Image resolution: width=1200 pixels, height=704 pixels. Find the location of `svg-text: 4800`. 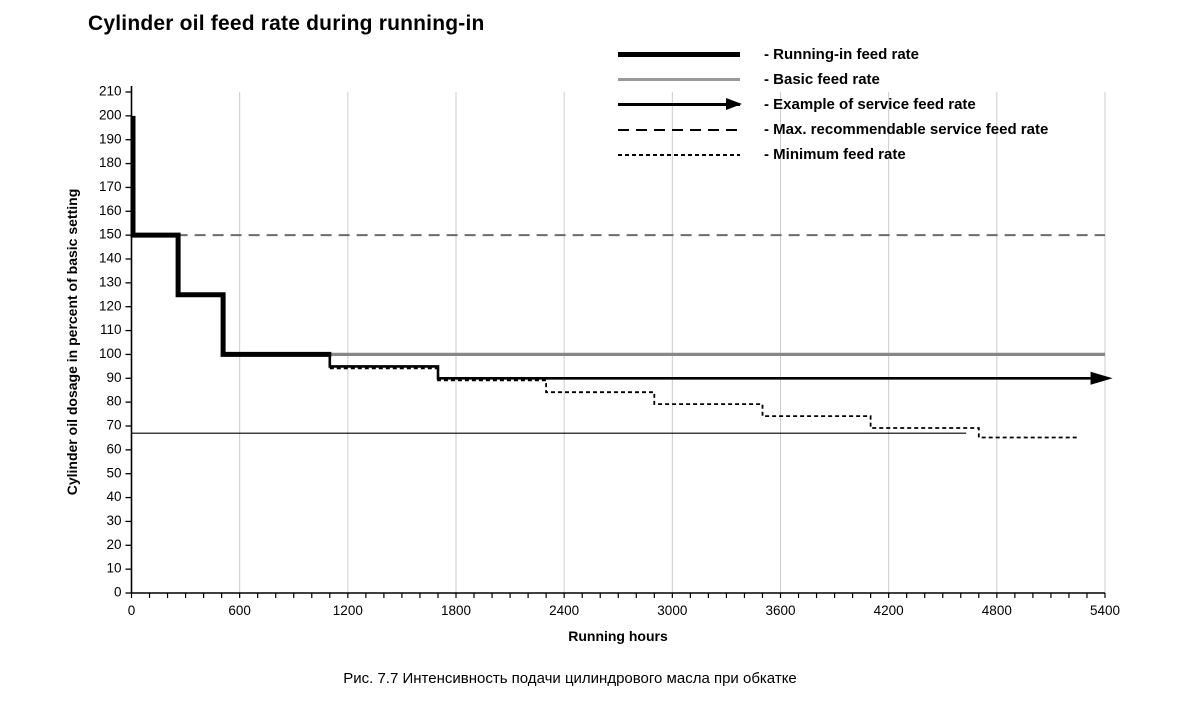

svg-text: 4800 is located at coordinates (997, 610).